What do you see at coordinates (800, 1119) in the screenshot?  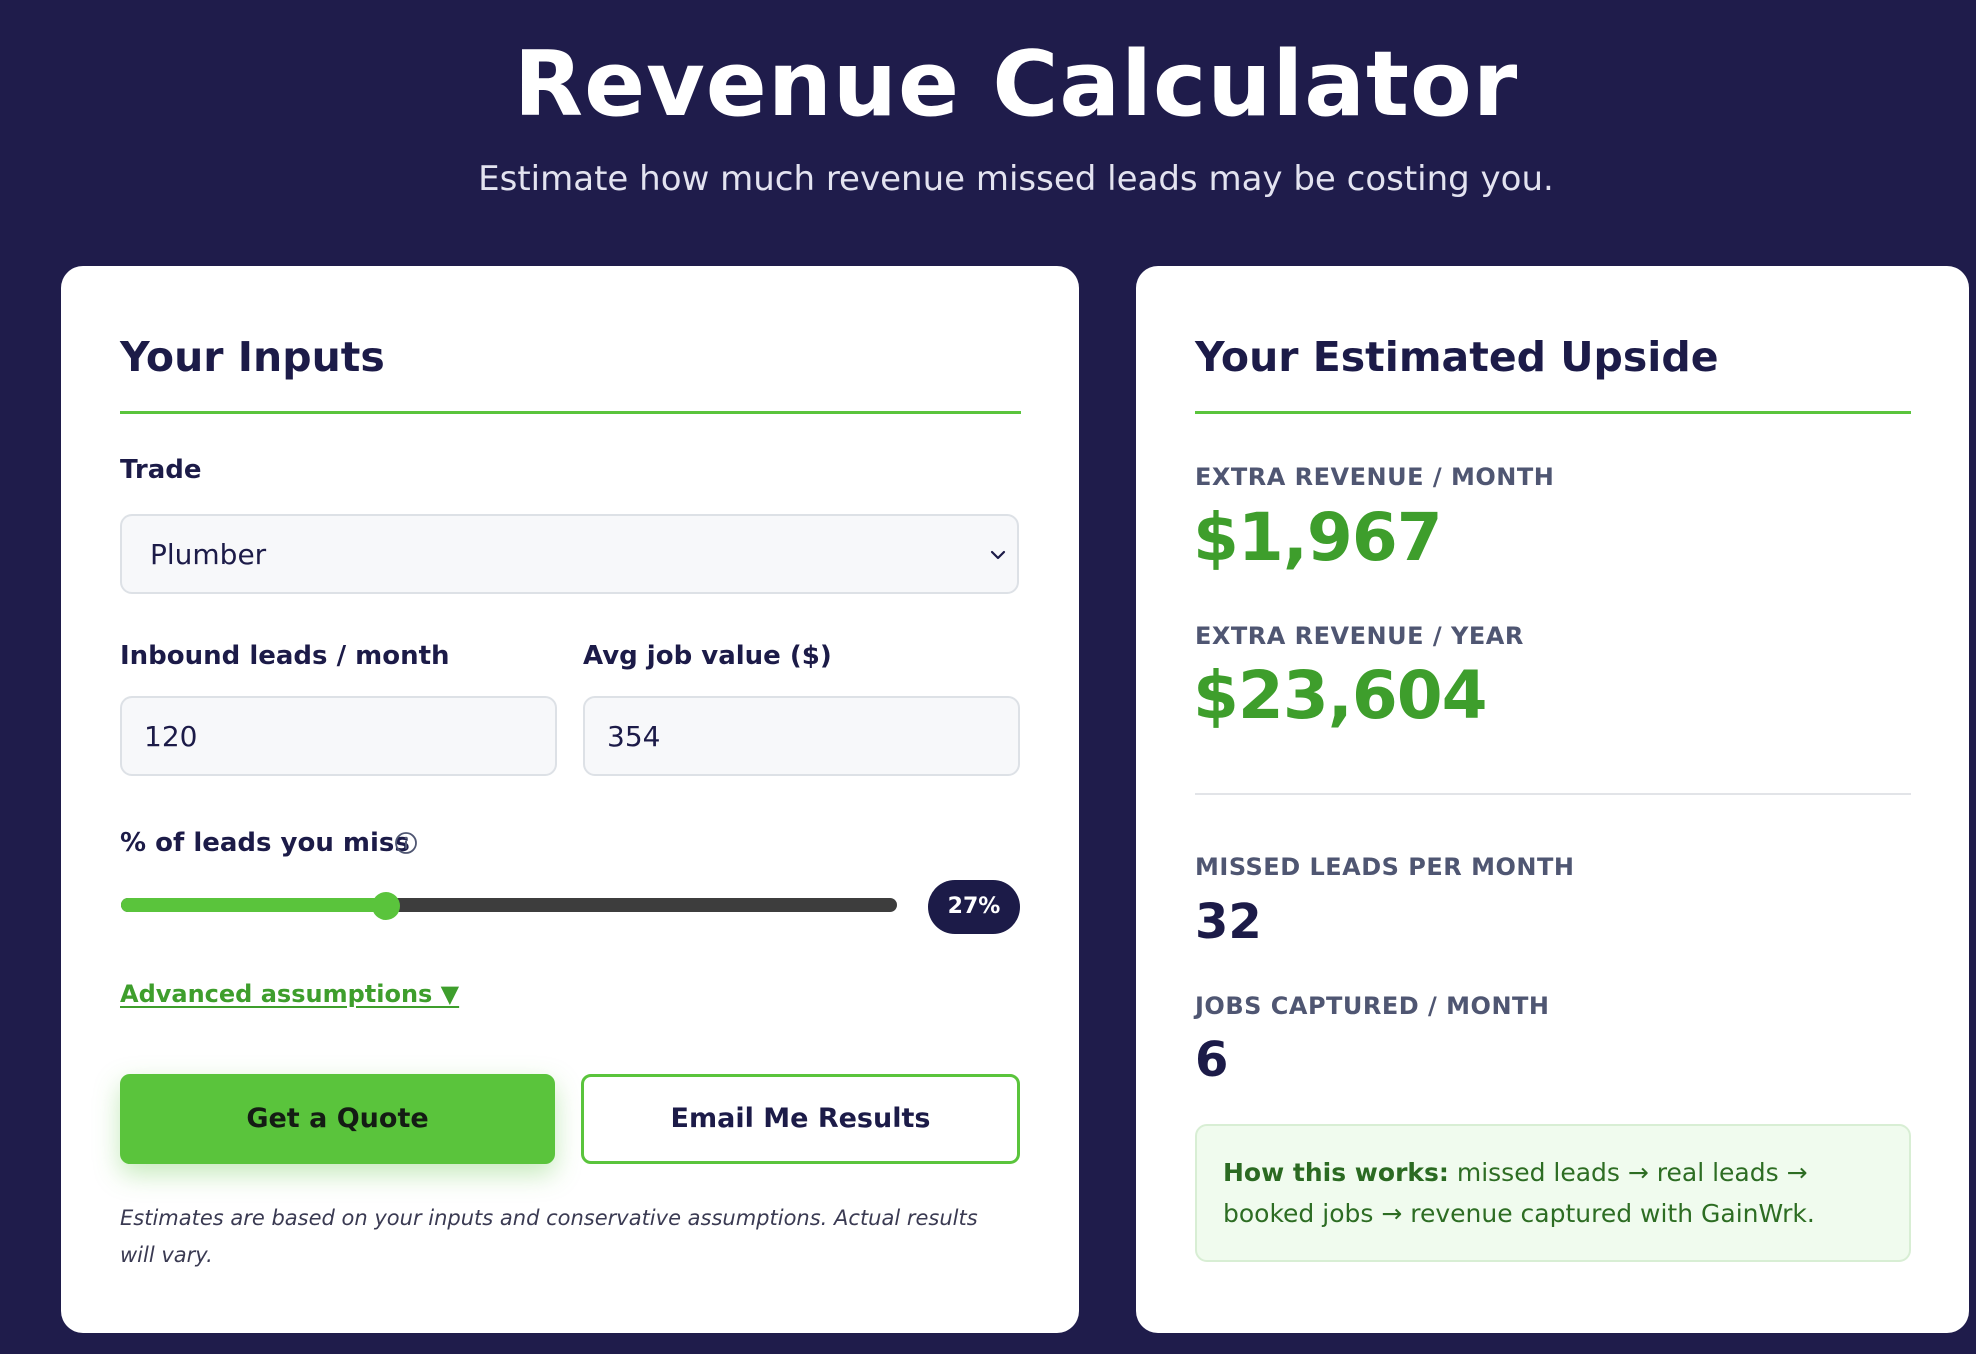 I see `email-results-button: Email Me Results` at bounding box center [800, 1119].